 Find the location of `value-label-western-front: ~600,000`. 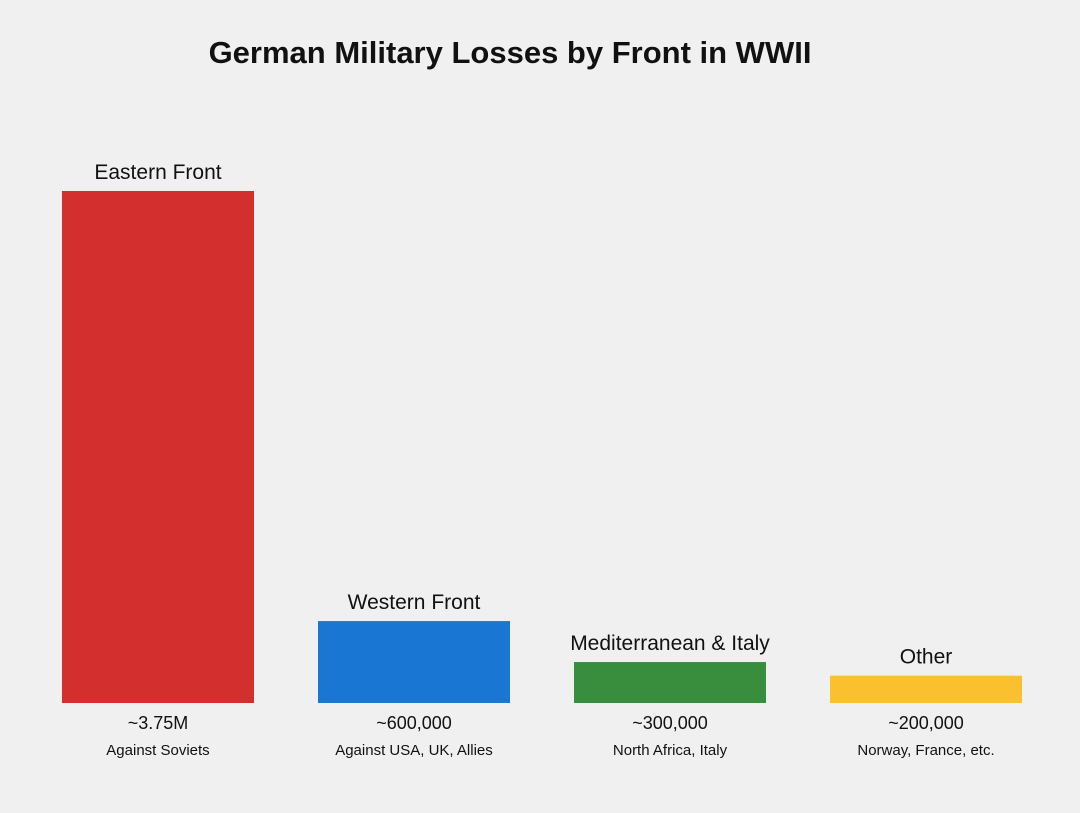

value-label-western-front: ~600,000 is located at coordinates (414, 723).